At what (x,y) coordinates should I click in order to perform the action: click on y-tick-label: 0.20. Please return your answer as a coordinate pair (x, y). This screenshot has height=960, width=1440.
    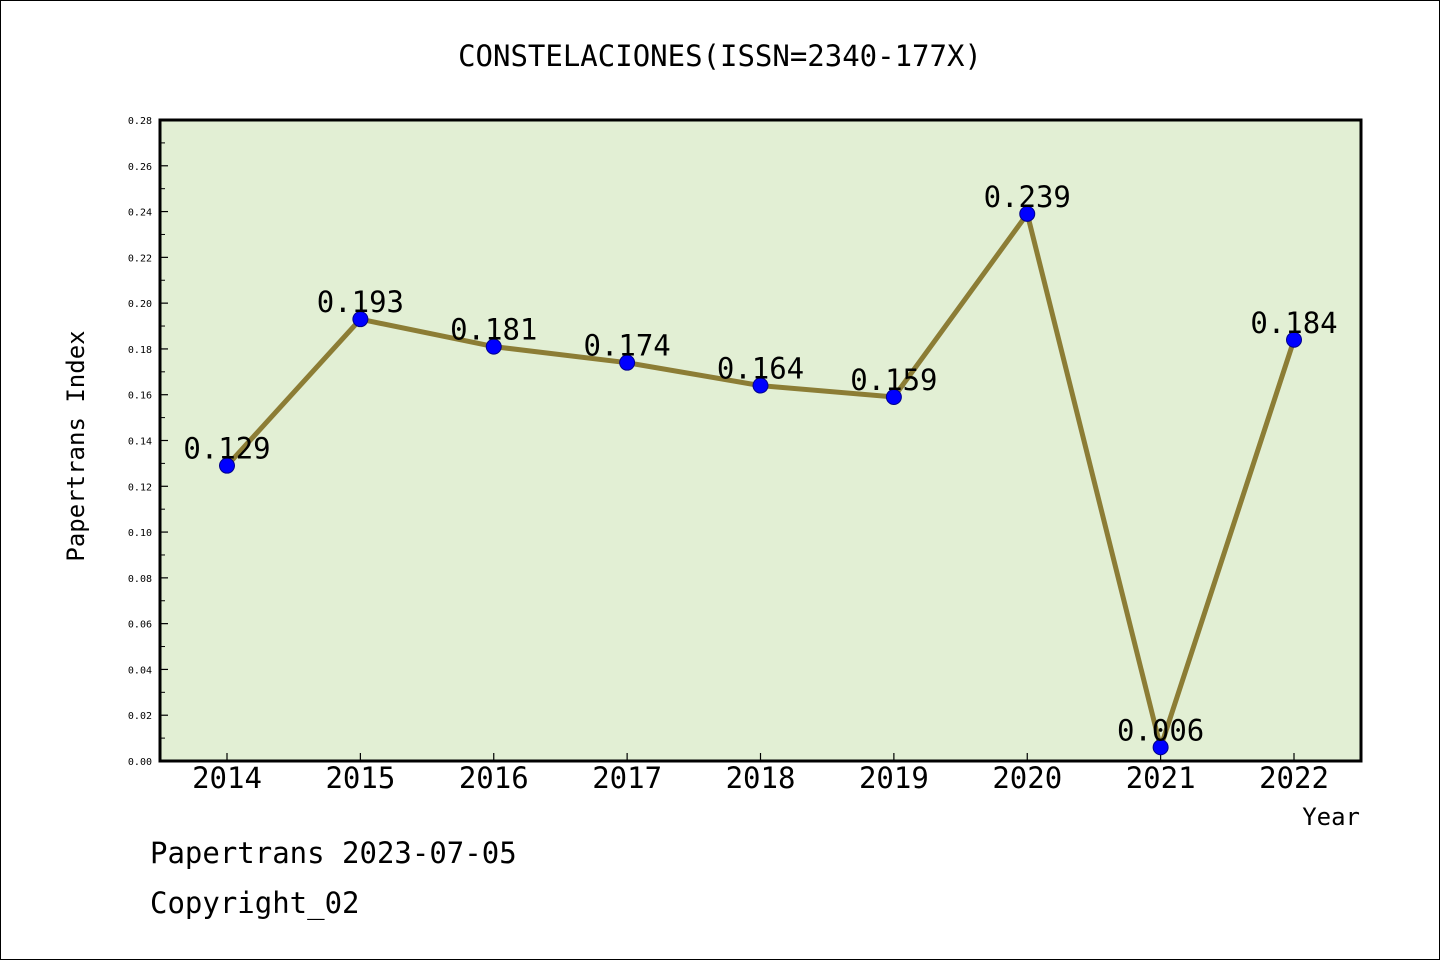
    Looking at the image, I should click on (140, 304).